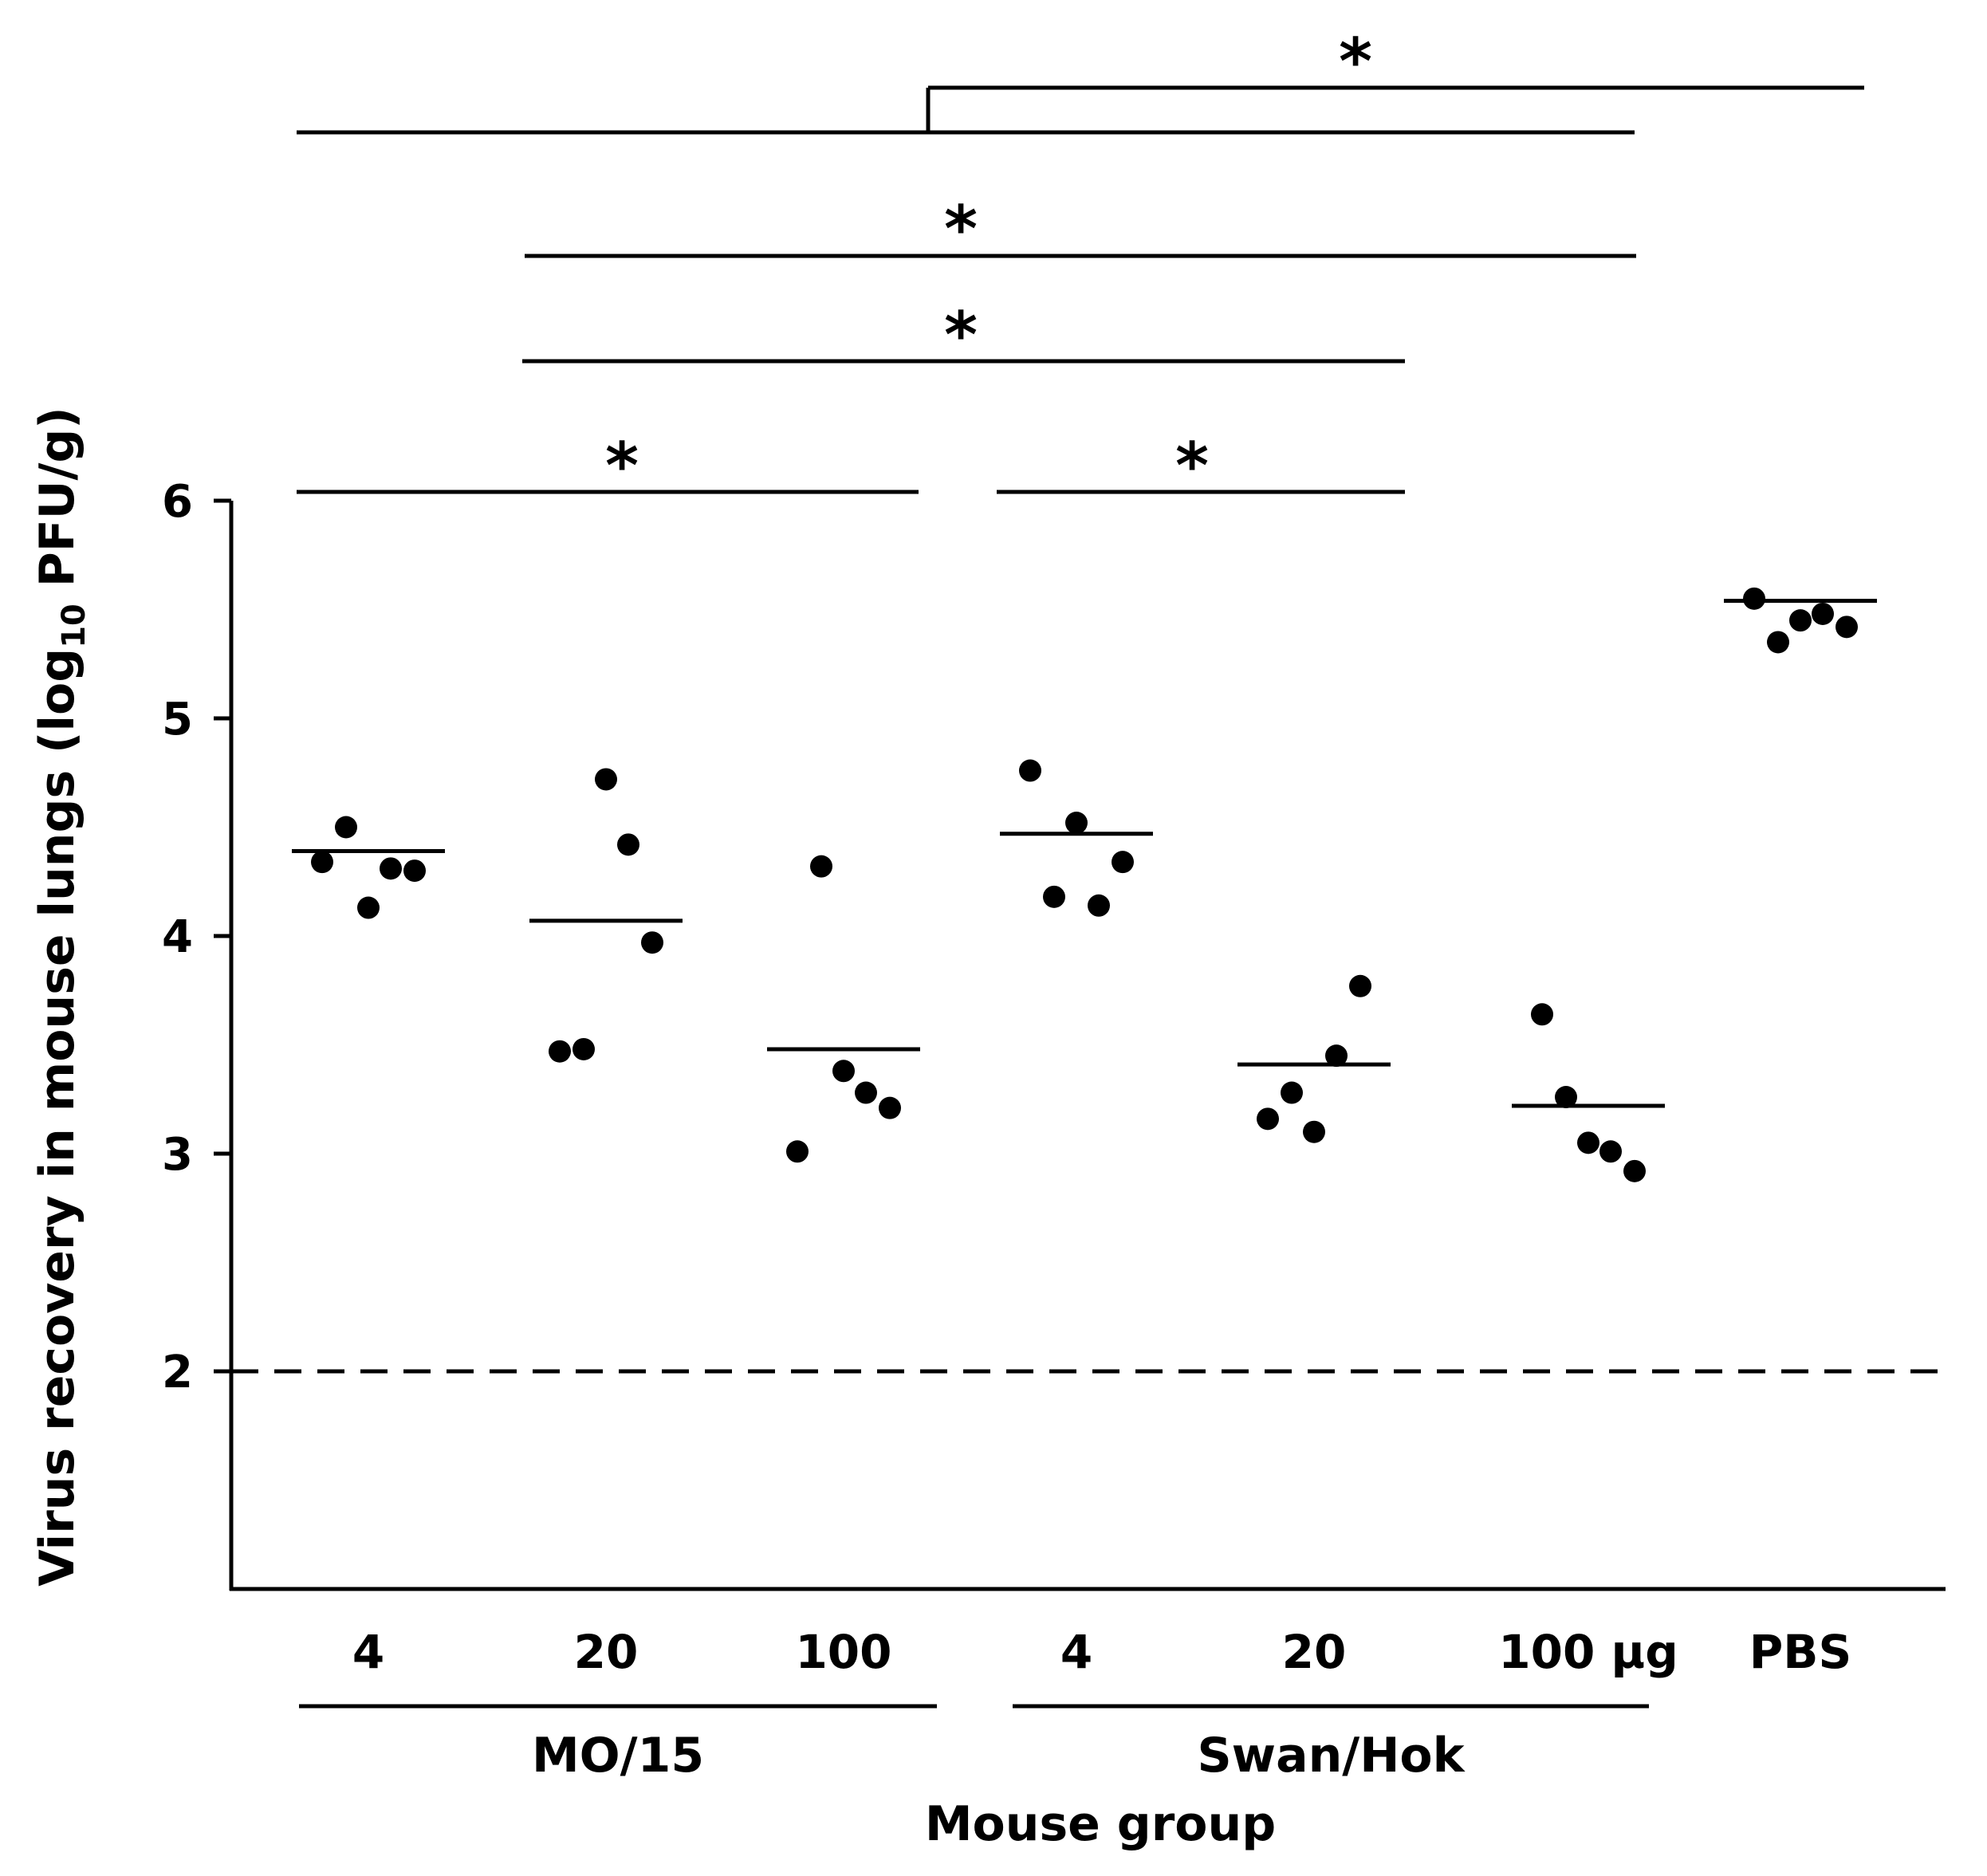 This screenshot has width=1987, height=1876. Describe the element at coordinates (961, 335) in the screenshot. I see `sig-mo15-20-vs-swan-20-star: *` at that location.